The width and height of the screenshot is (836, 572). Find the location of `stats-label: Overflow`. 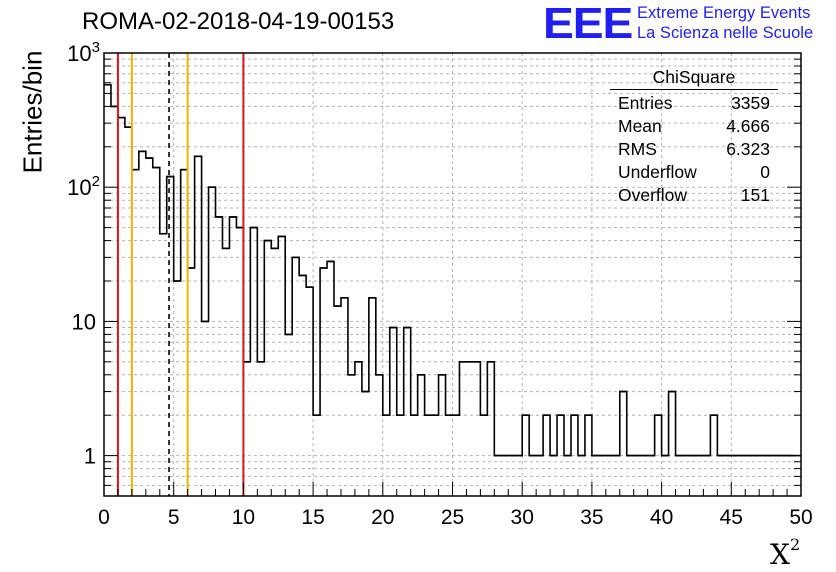

stats-label: Overflow is located at coordinates (653, 195).